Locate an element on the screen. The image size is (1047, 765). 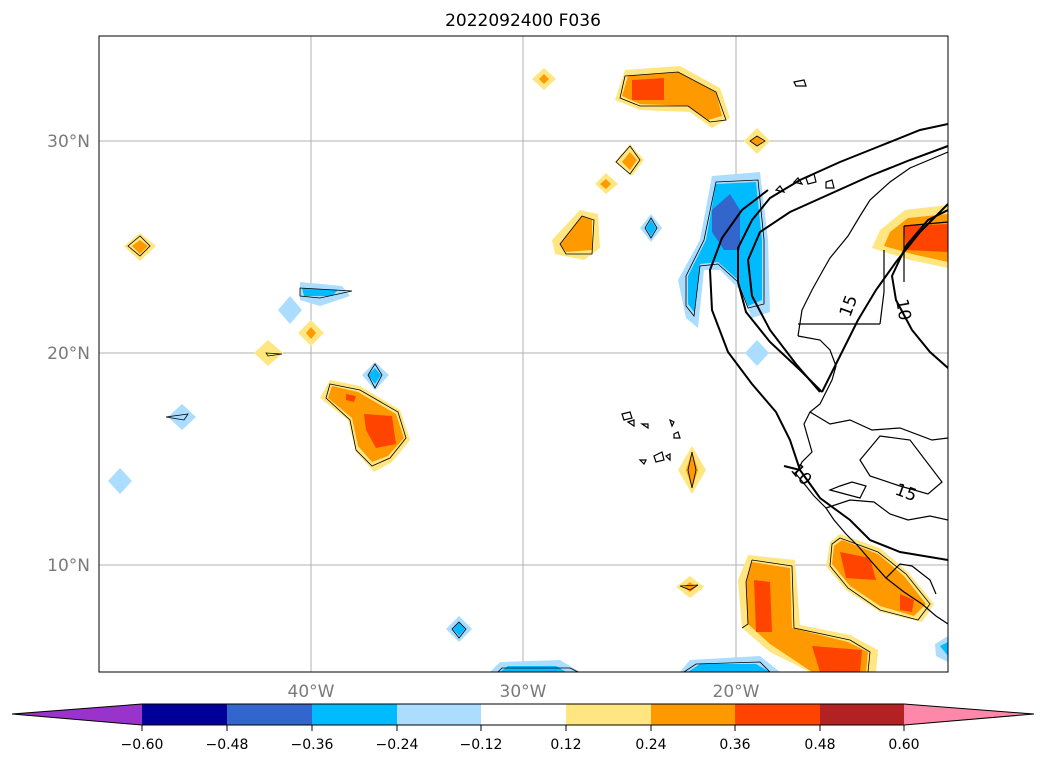
colorbar-tick-label: −0.36 is located at coordinates (312, 745).